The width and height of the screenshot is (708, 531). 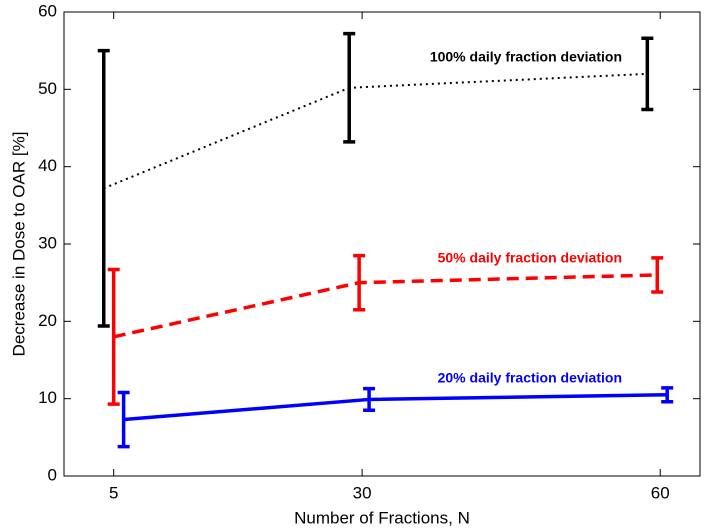 What do you see at coordinates (47, 242) in the screenshot?
I see `y-tick-label: 30` at bounding box center [47, 242].